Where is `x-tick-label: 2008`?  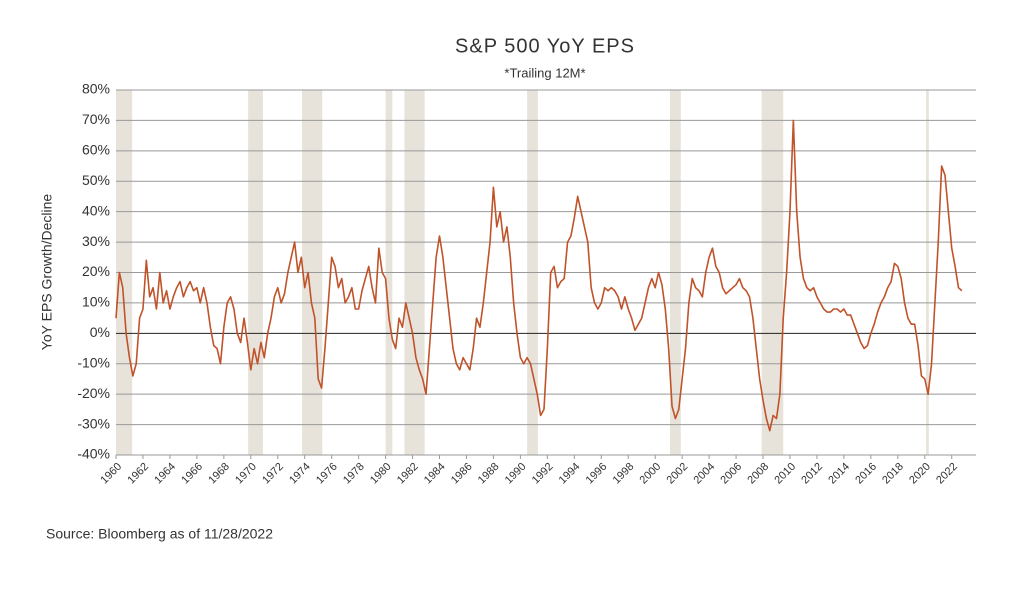 x-tick-label: 2008 is located at coordinates (758, 474).